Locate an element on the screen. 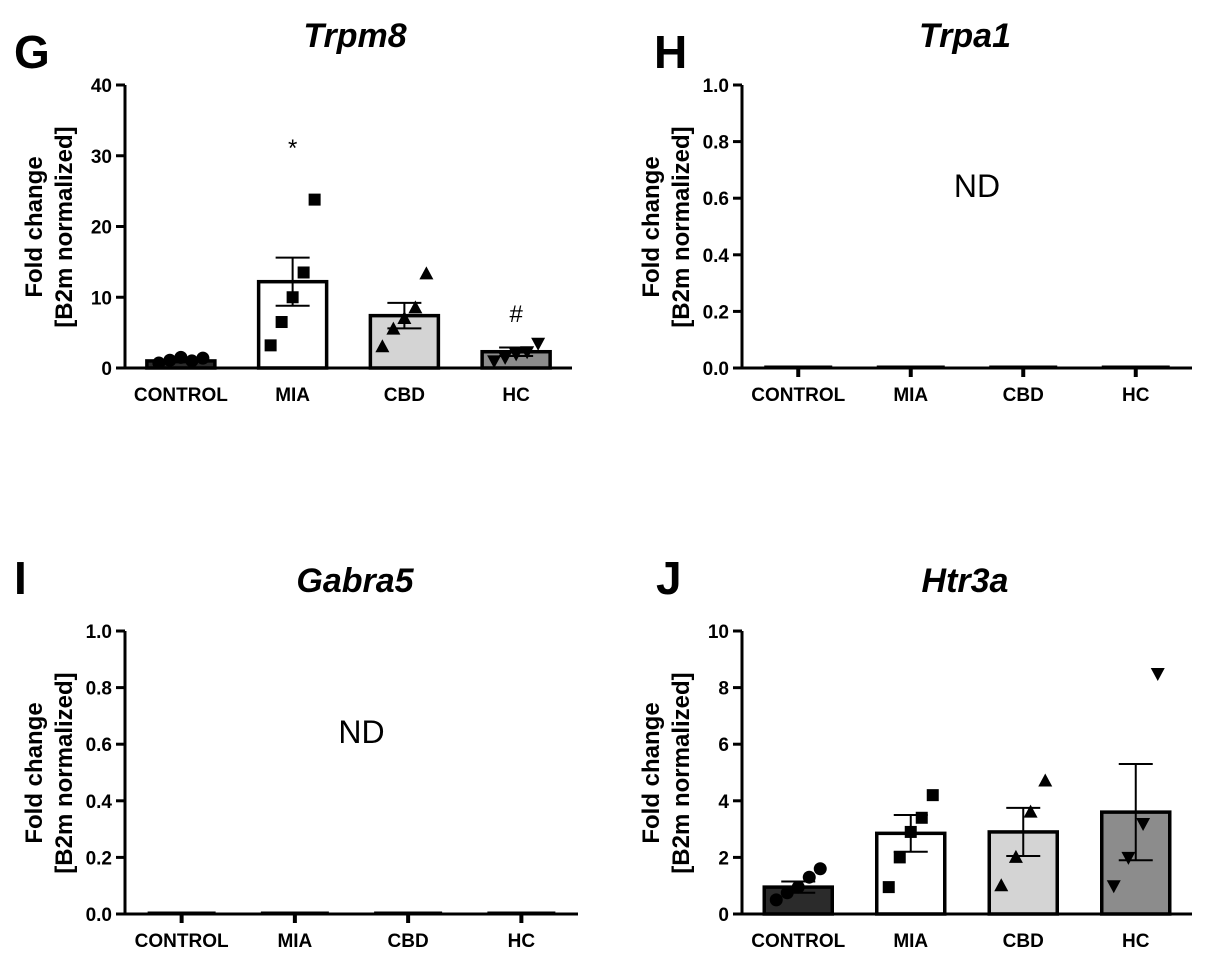  significance-marker: * is located at coordinates (292, 148).